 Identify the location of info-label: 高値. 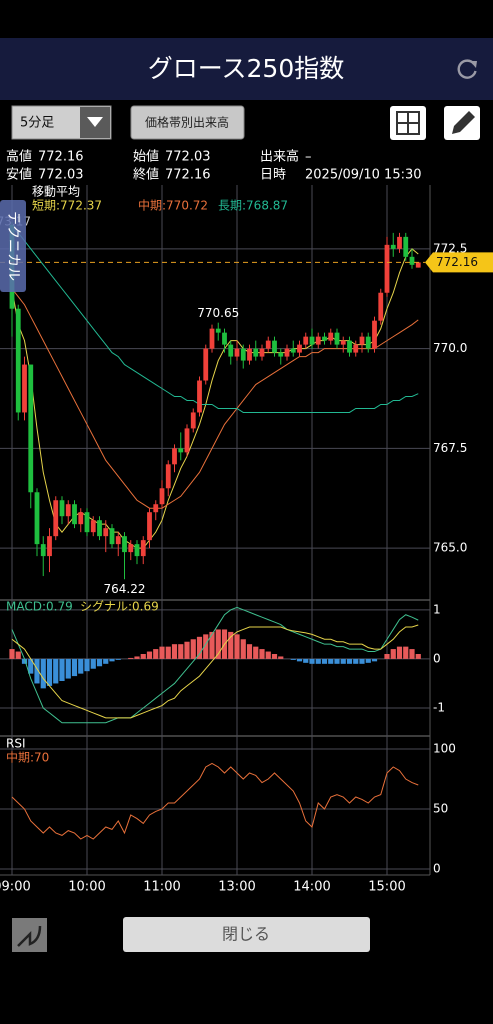
(19, 157).